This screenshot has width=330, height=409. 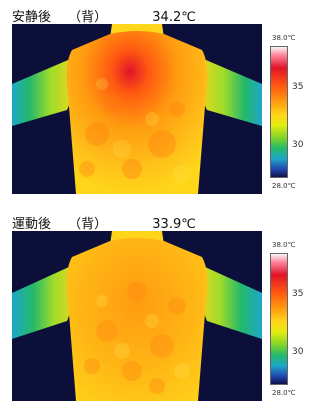 I want to click on temperature-readout: 33.9℃, so click(x=174, y=224).